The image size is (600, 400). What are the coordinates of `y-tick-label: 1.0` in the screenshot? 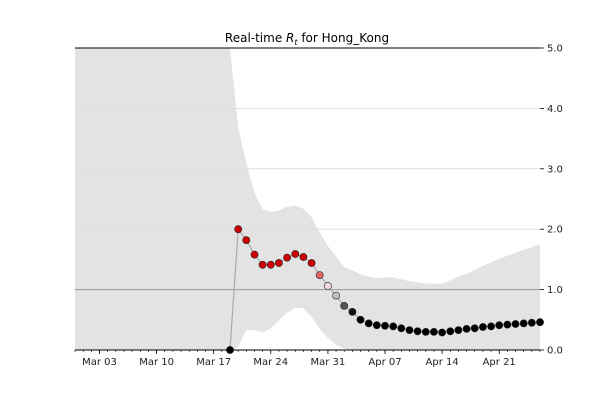 It's located at (555, 290).